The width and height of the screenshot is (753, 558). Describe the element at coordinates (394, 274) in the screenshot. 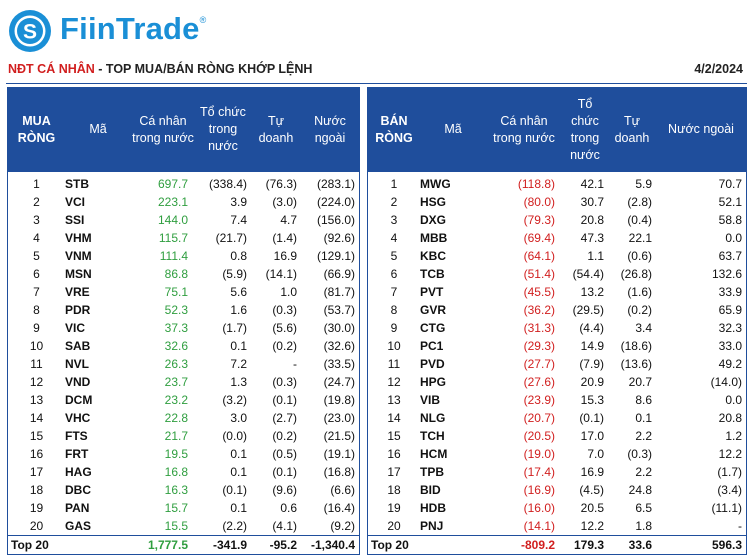

I see `rank-cell: 6` at that location.